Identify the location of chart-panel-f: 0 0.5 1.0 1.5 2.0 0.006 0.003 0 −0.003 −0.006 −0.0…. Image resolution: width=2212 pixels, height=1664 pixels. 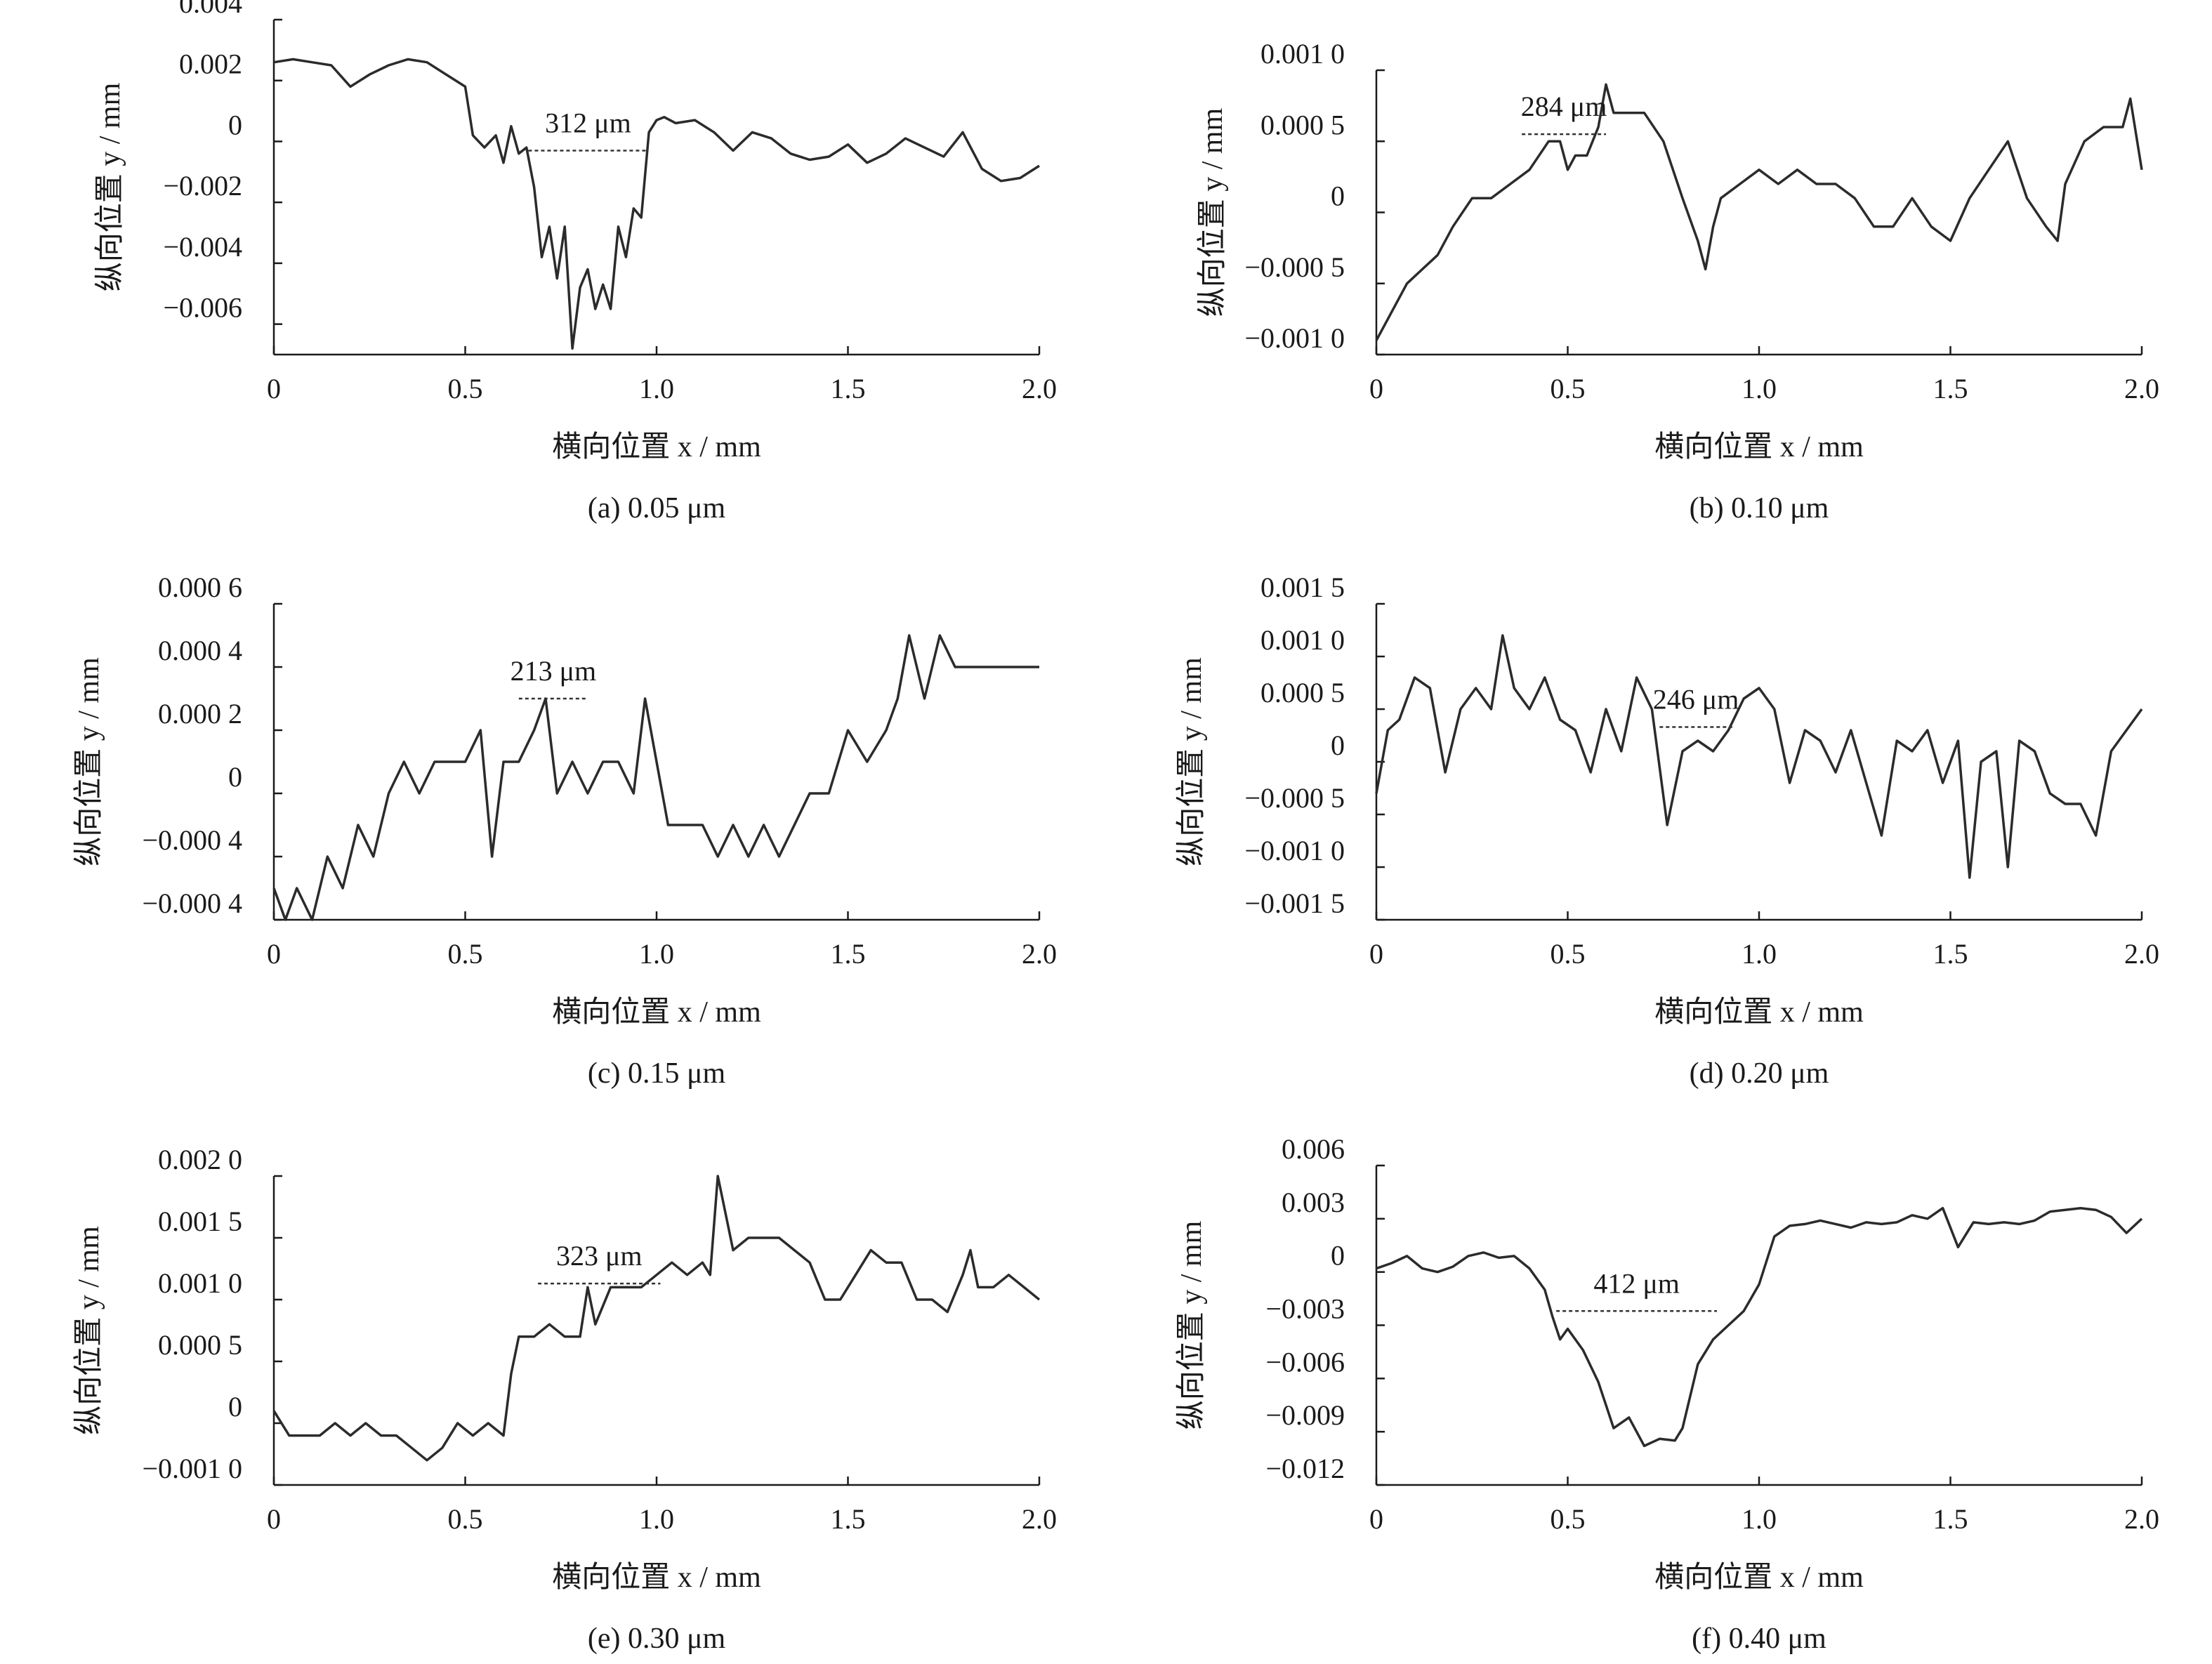
(1667, 1394).